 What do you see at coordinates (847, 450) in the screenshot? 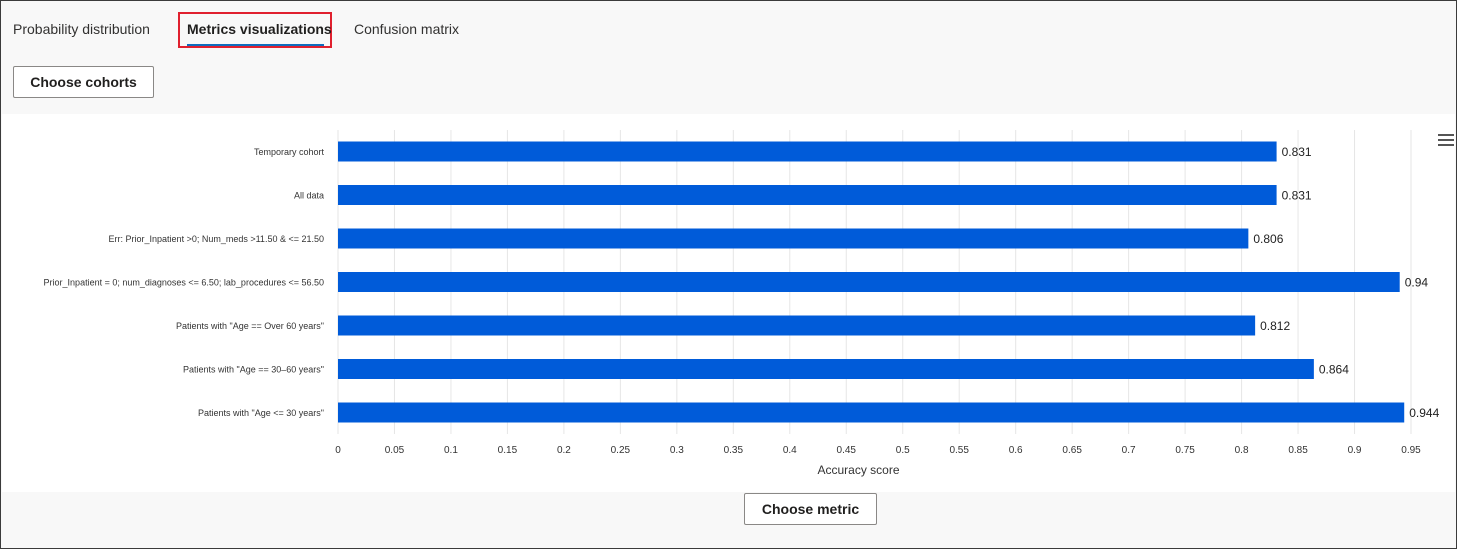
I see `x-tick-label: 0.45` at bounding box center [847, 450].